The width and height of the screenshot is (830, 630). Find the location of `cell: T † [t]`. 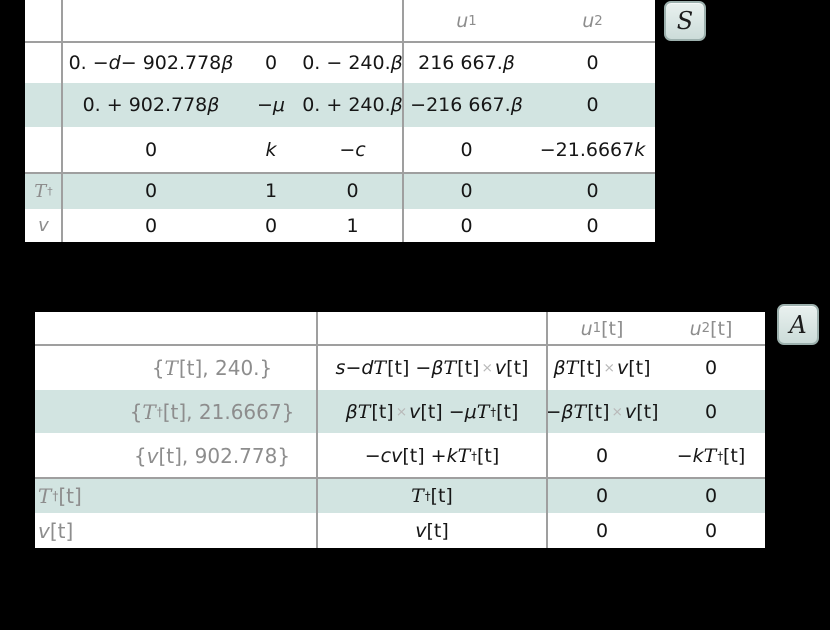

cell: T † [t] is located at coordinates (432, 495).